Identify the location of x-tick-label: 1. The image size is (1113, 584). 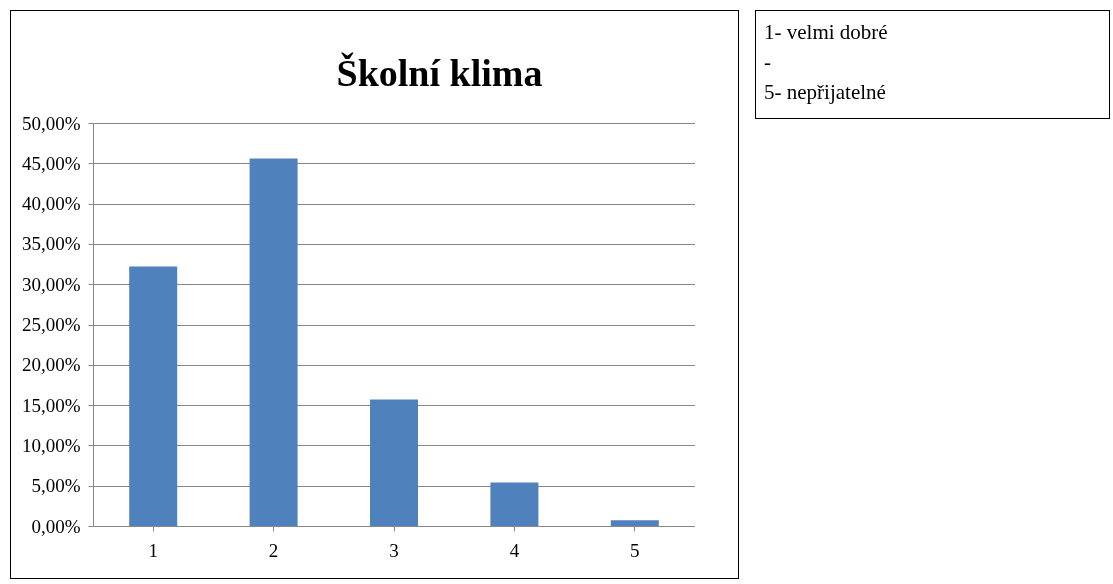
(153, 550).